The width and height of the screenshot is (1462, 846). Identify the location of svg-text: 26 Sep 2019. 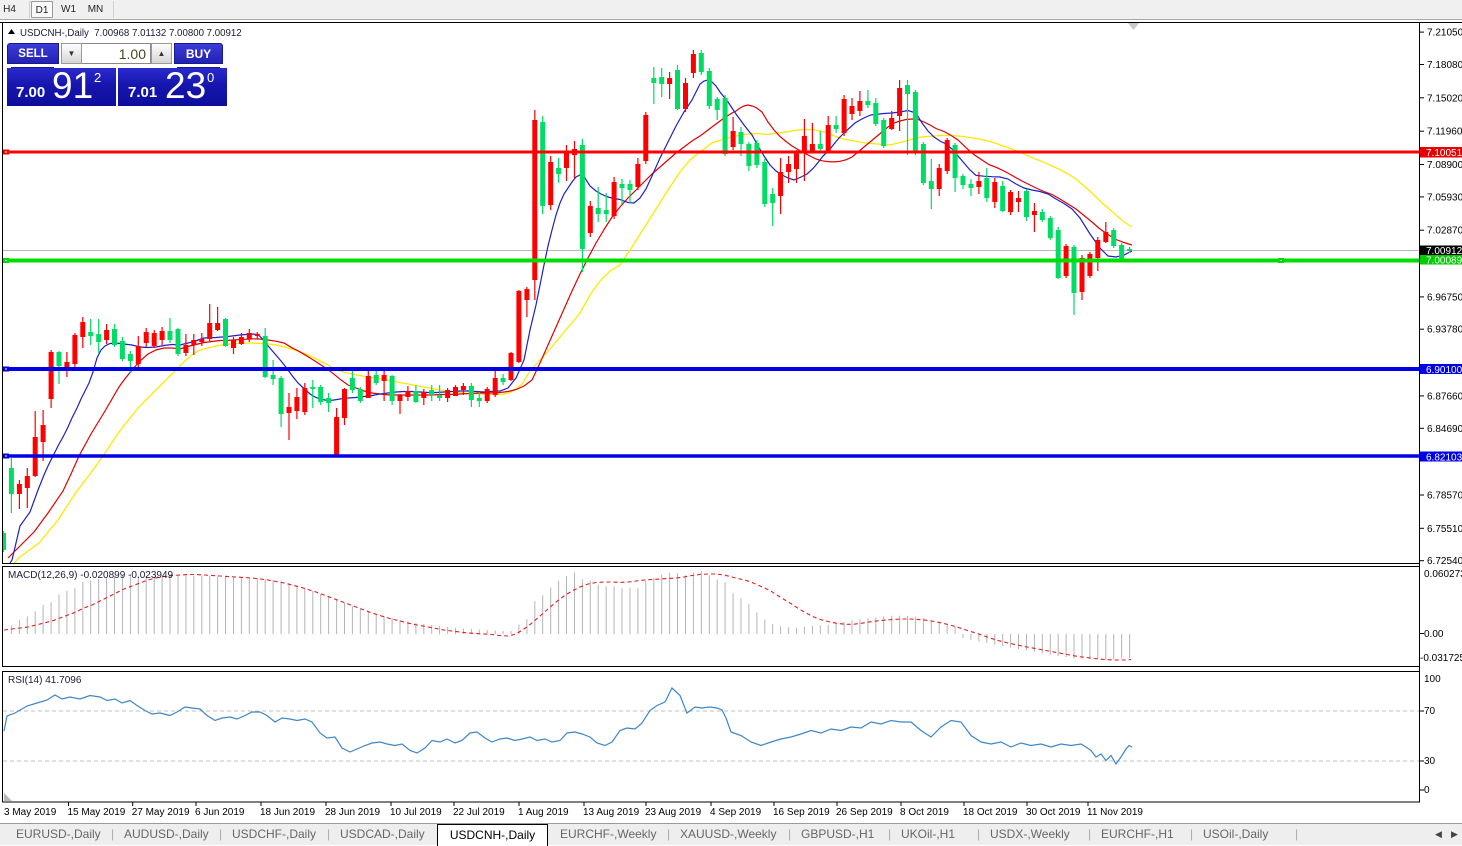
(864, 812).